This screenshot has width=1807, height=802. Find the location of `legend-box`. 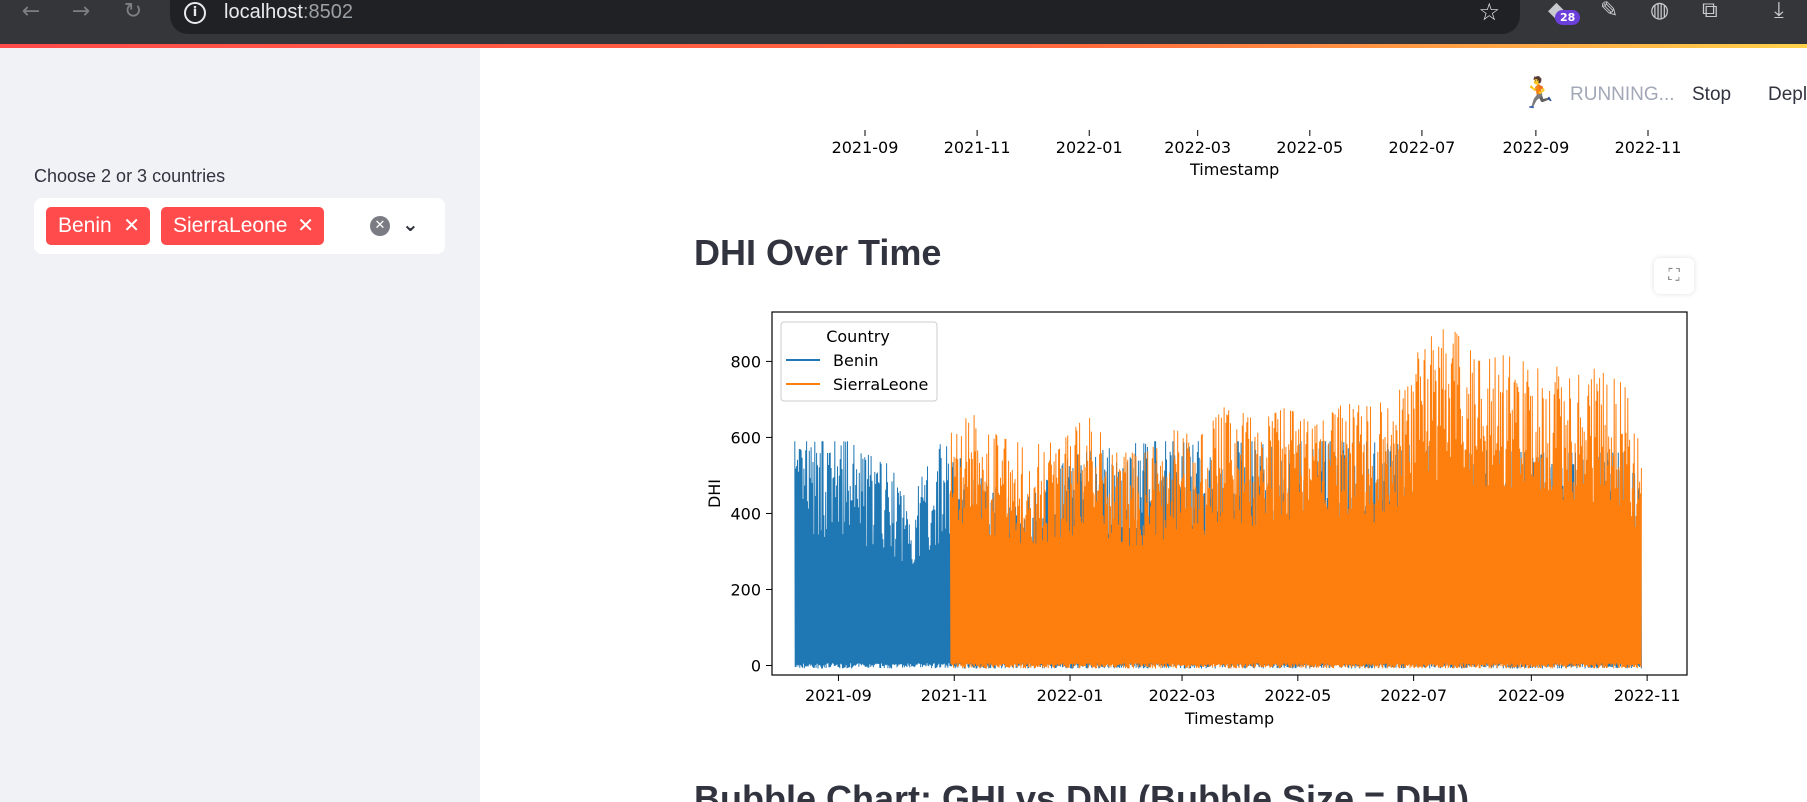

legend-box is located at coordinates (859, 361).